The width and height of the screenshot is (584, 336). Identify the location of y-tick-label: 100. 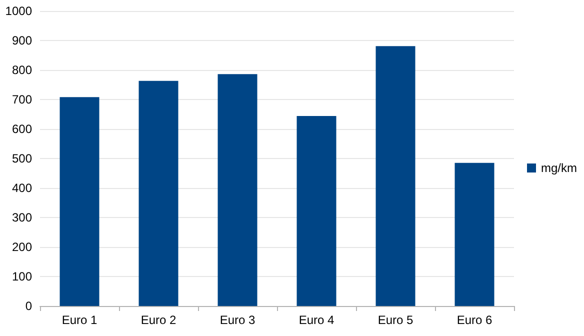
(22, 277).